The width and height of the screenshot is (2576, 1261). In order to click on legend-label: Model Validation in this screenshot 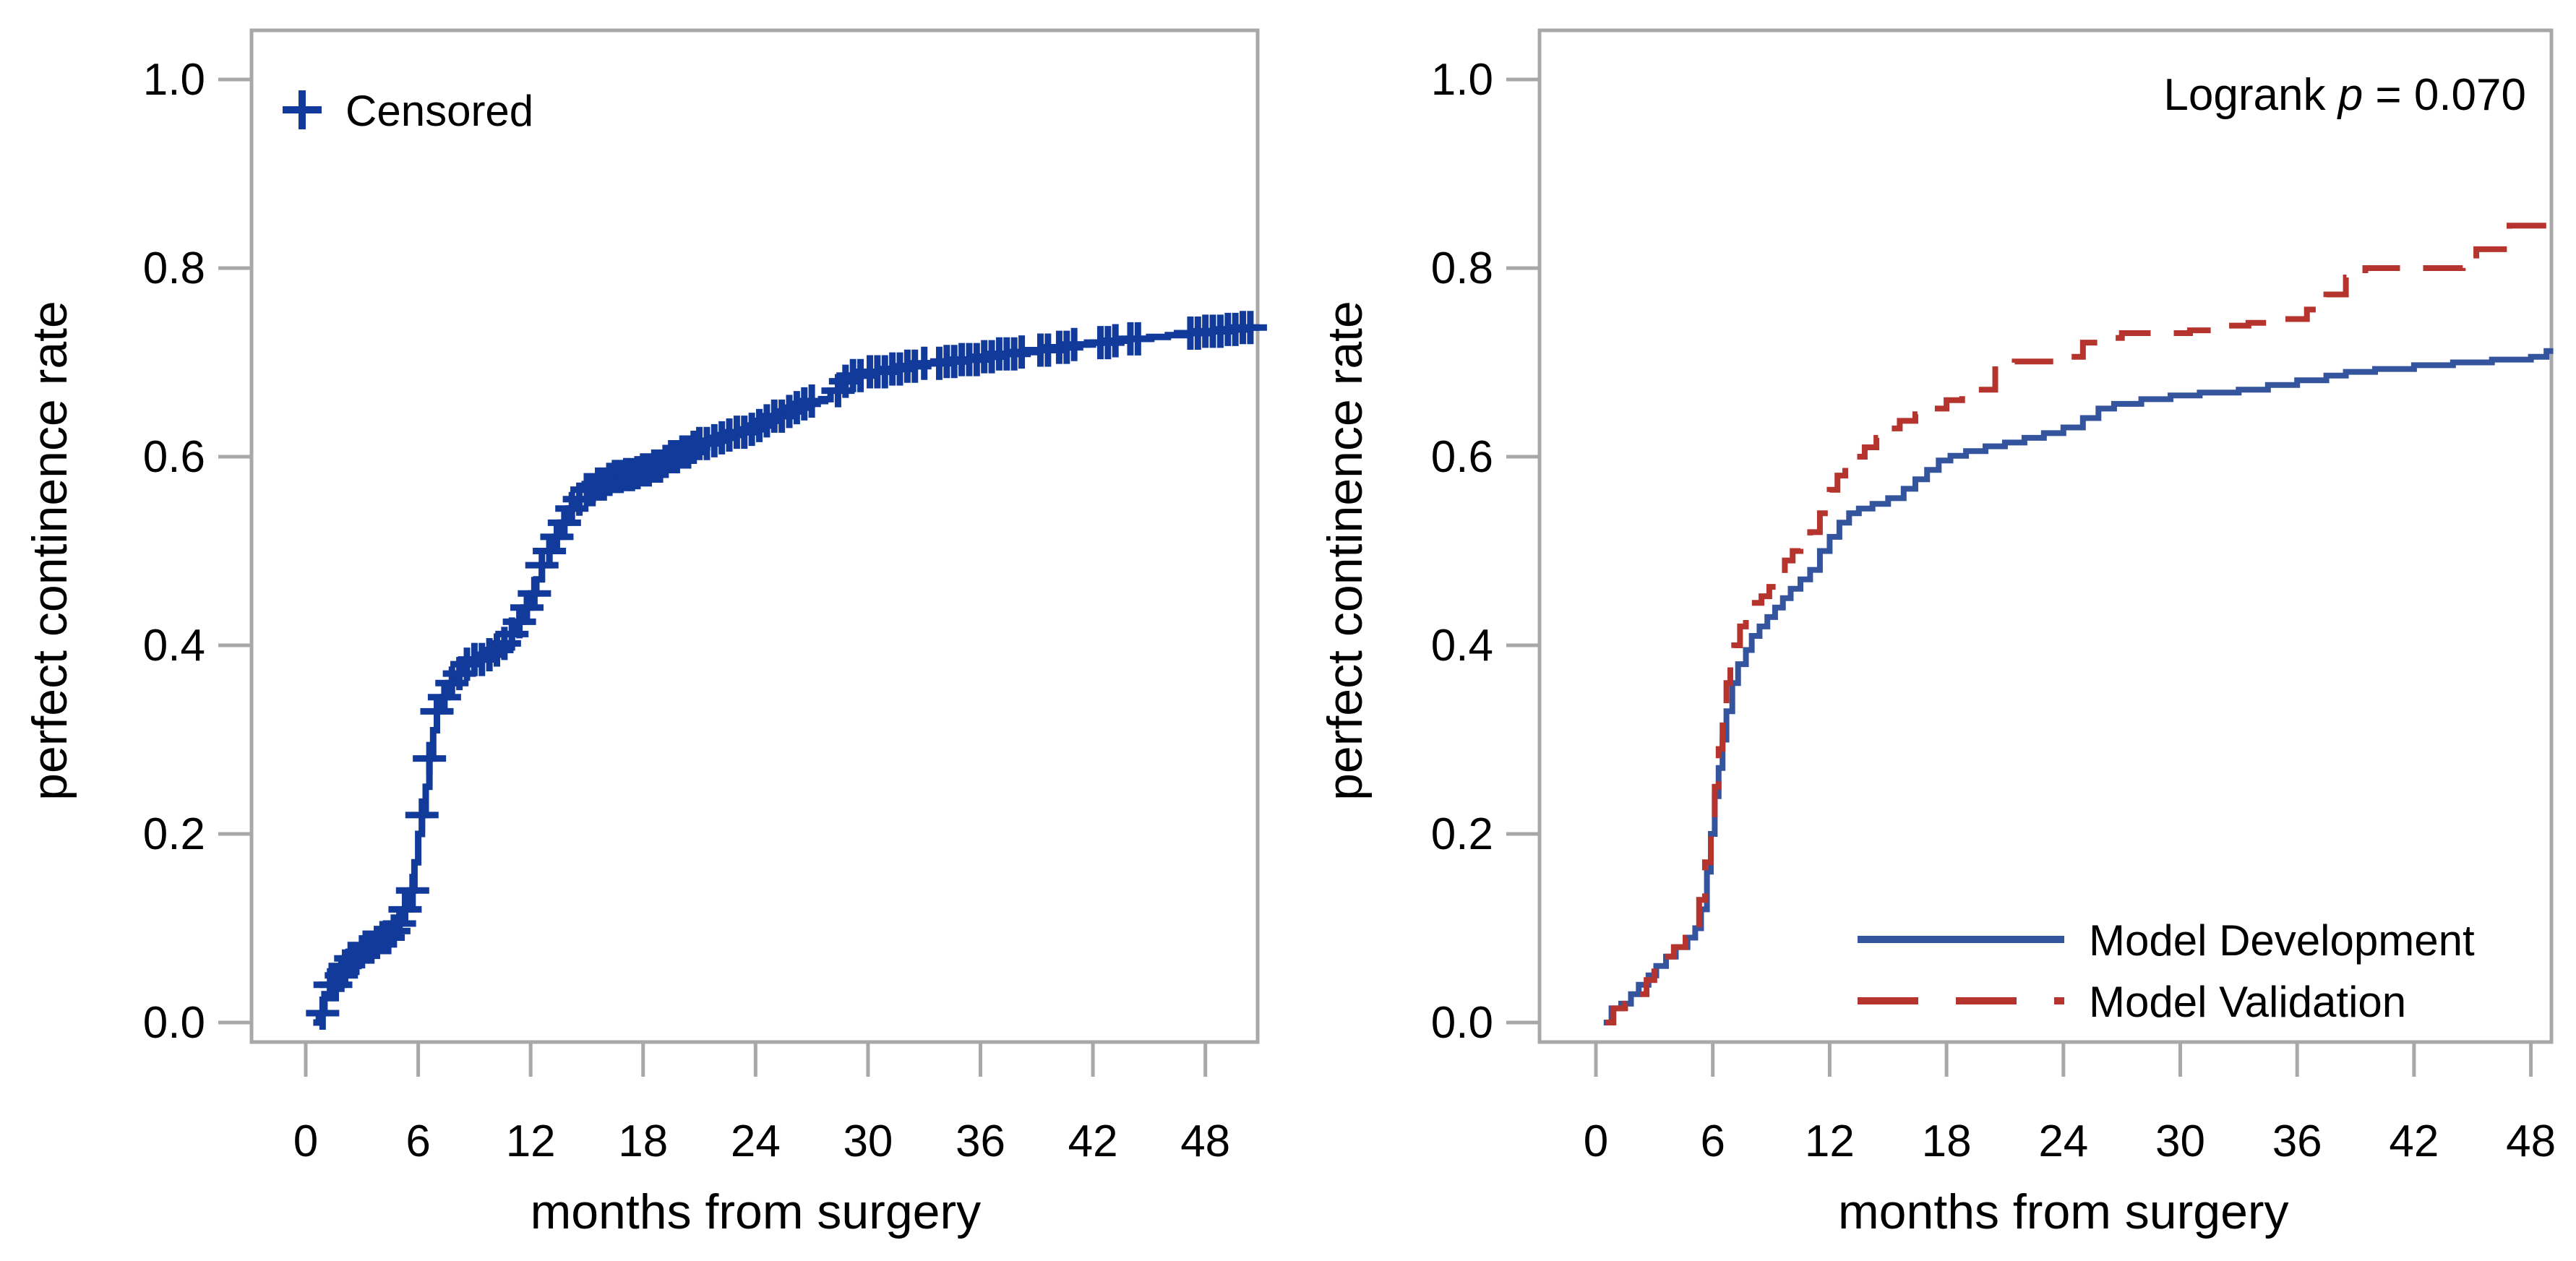, I will do `click(2247, 1002)`.